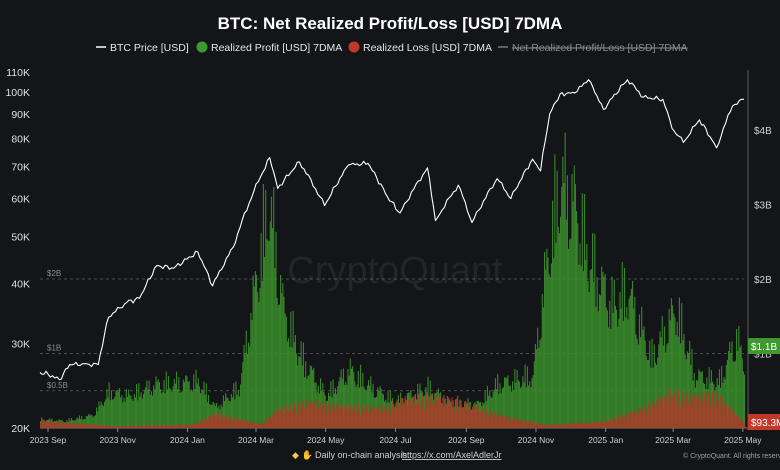  What do you see at coordinates (452, 455) in the screenshot?
I see `footer-analysis-link: https://x.com/AxelAdlerJr` at bounding box center [452, 455].